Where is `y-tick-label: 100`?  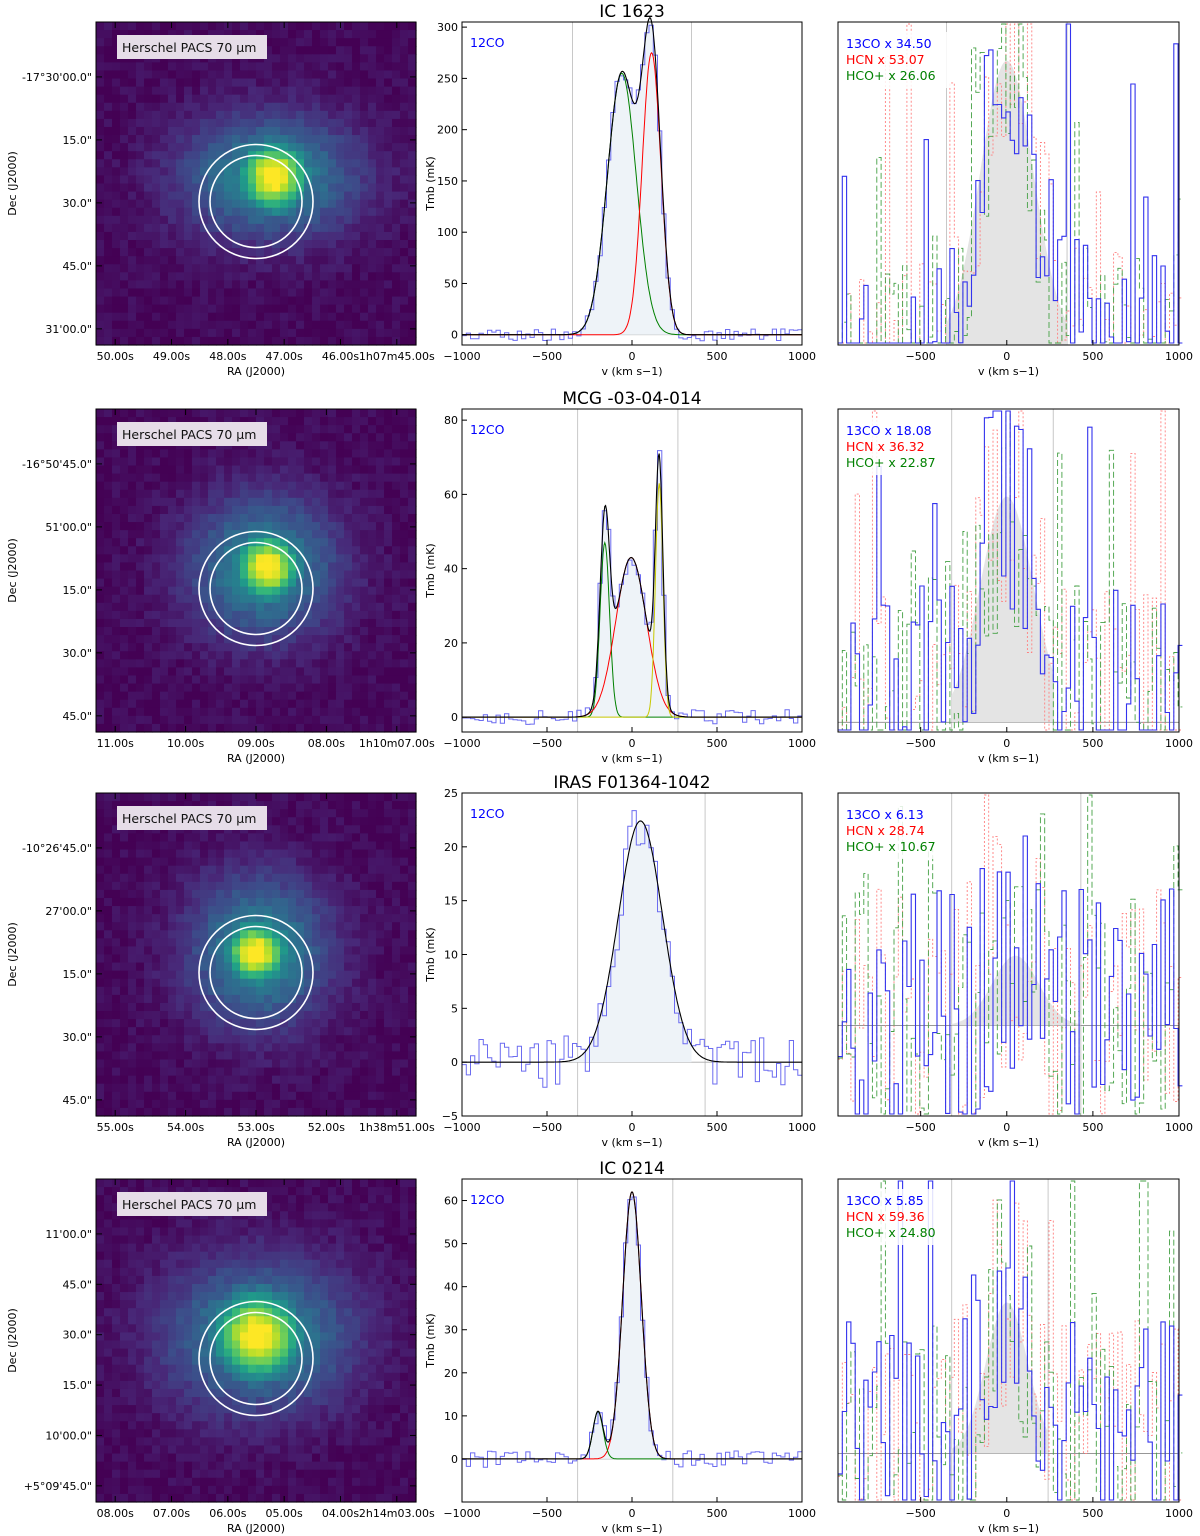
y-tick-label: 100 is located at coordinates (447, 232).